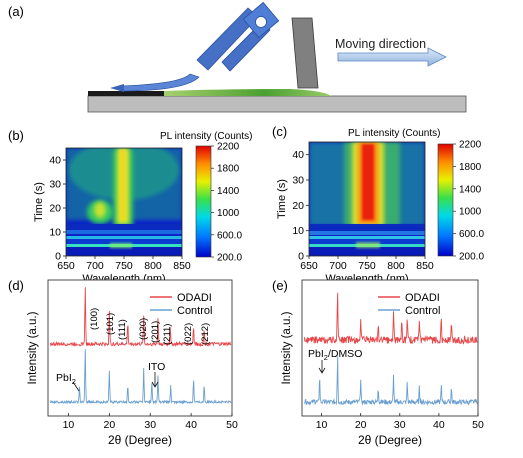  Describe the element at coordinates (392, 57) in the screenshot. I see `moving-direction-arrow` at that location.